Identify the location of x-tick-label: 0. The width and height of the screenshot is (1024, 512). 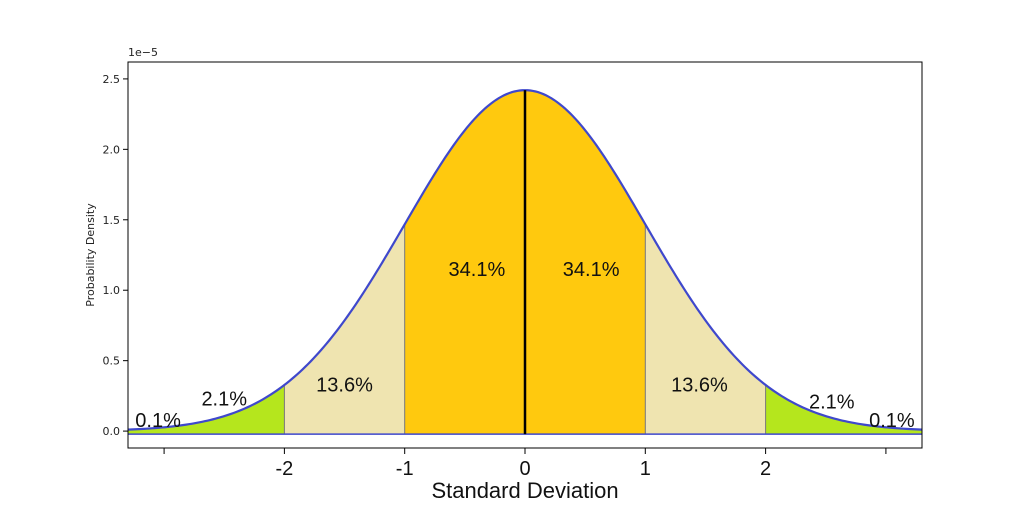
(524, 469).